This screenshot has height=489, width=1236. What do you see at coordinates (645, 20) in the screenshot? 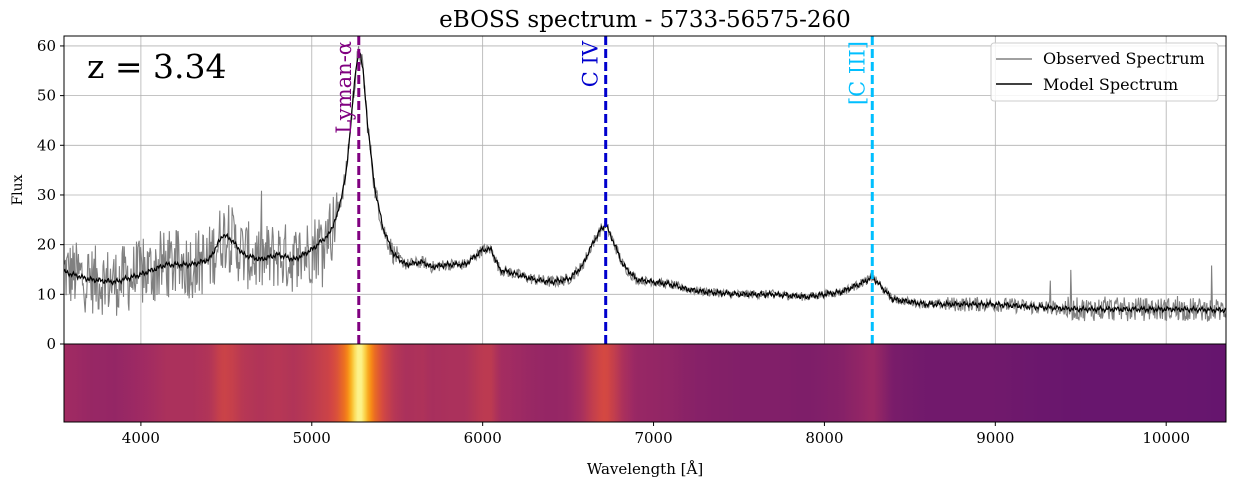
I see `chart-title: eBOSS spectrum - 5733-56575-260` at bounding box center [645, 20].